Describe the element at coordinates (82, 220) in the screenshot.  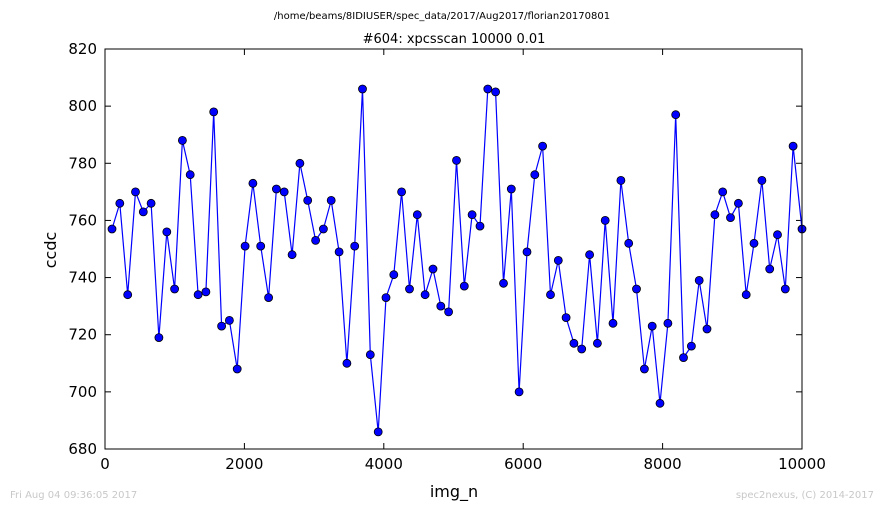
I see `y-tick-label: 760` at that location.